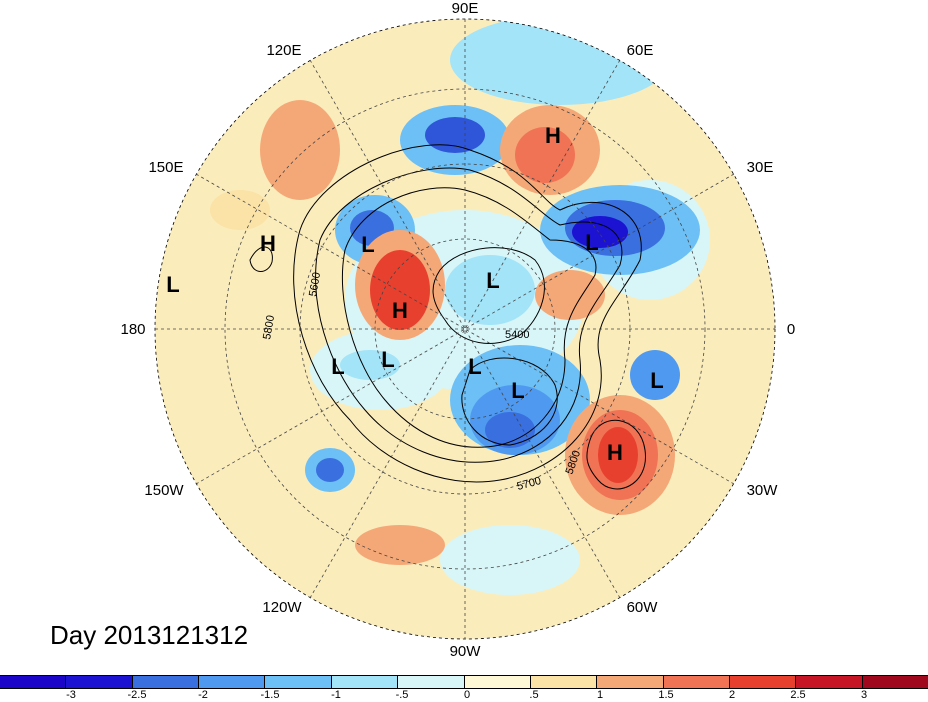 The width and height of the screenshot is (928, 702). I want to click on lon-label-90e: 90E, so click(465, 8).